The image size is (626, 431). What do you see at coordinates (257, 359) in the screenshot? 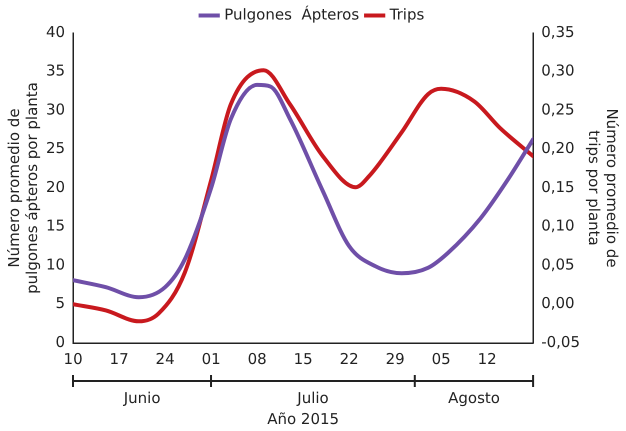
I see `x-tick-label: 08` at bounding box center [257, 359].